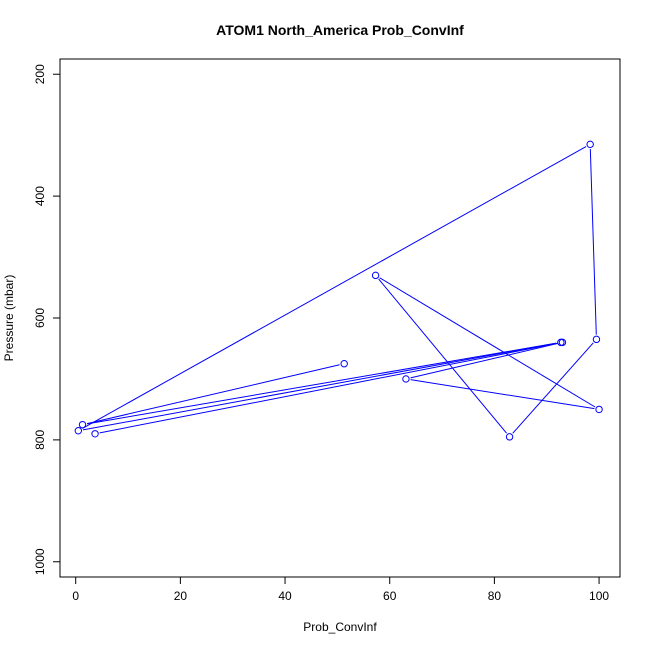  Describe the element at coordinates (340, 30) in the screenshot. I see `chart-title: ATOM1 North_America Prob_ConvInf` at that location.